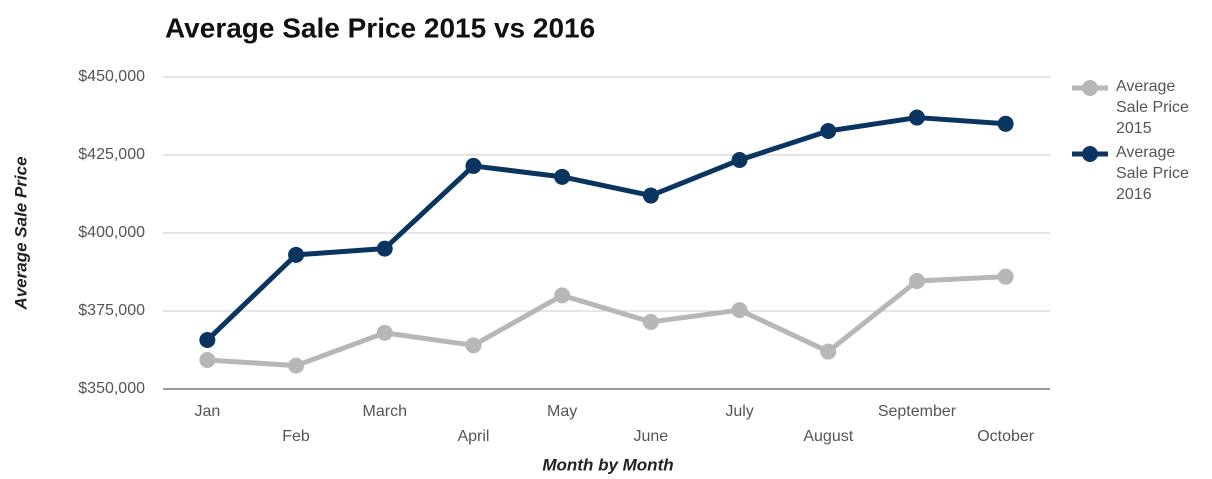 Image resolution: width=1212 pixels, height=479 pixels. I want to click on x-tick-label: August, so click(828, 436).